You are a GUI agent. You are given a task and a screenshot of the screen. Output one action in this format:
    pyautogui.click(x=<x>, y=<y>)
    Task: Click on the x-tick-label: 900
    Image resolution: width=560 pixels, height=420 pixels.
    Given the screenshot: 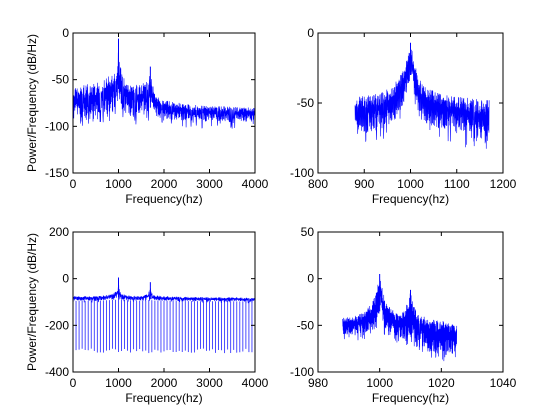 What is the action you would take?
    pyautogui.click(x=364, y=184)
    